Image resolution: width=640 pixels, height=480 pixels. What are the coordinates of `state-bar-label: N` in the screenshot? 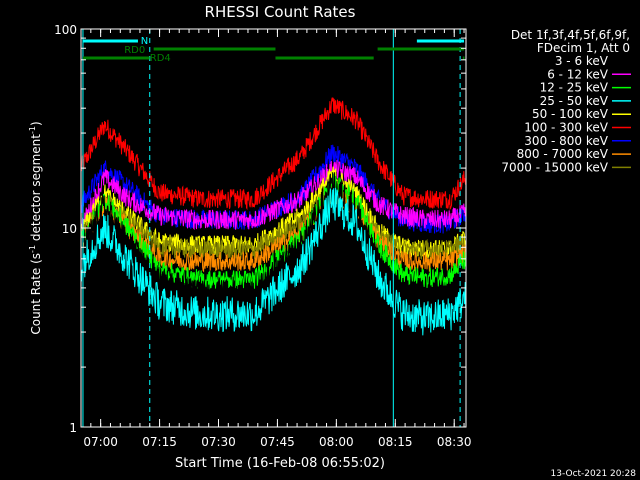 It's located at (144, 41).